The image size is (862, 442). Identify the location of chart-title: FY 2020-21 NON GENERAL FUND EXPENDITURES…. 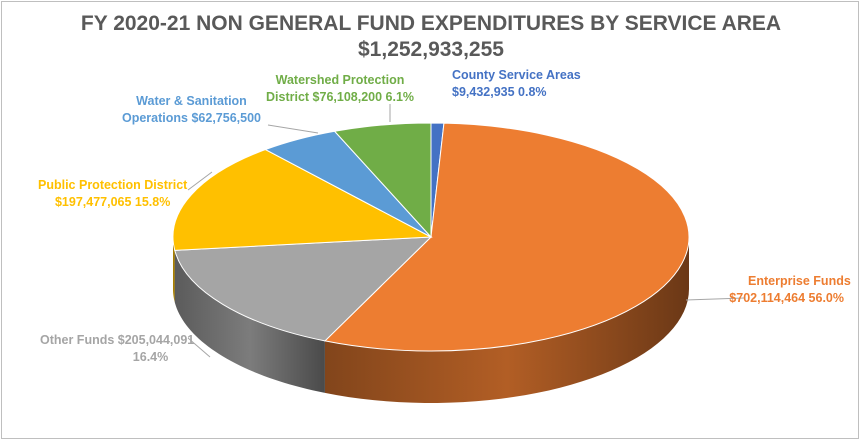
(431, 23).